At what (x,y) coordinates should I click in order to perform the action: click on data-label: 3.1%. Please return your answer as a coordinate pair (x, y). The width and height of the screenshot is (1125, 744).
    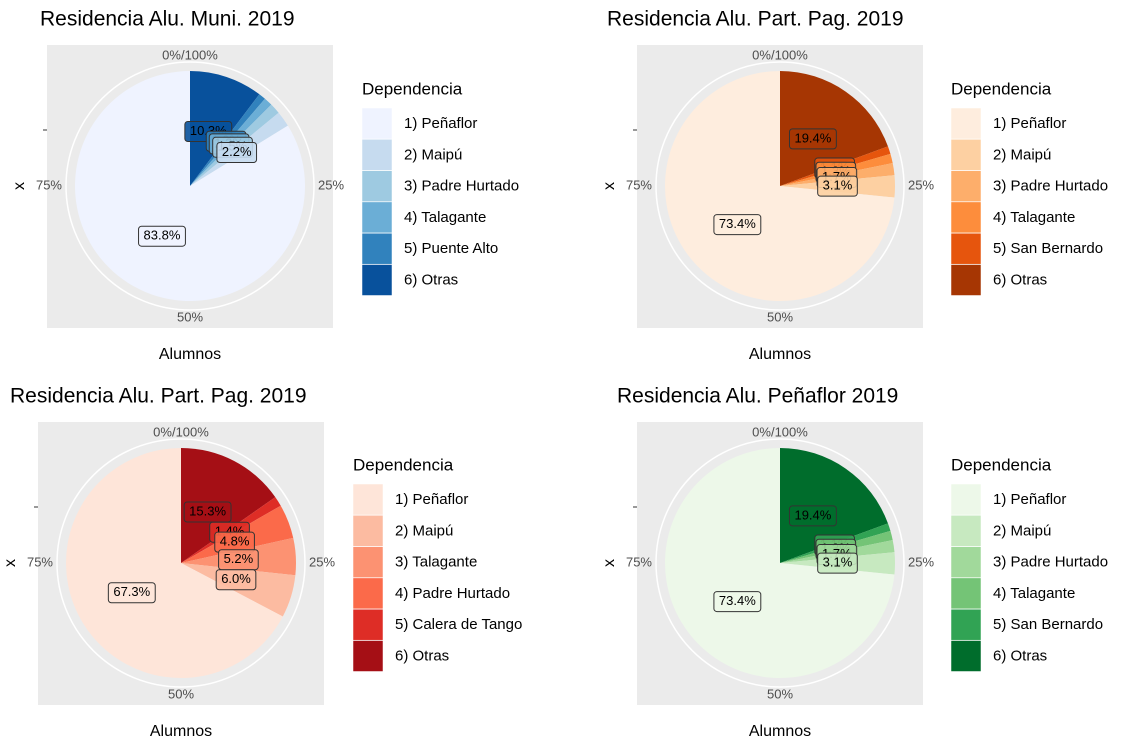
    Looking at the image, I should click on (837, 186).